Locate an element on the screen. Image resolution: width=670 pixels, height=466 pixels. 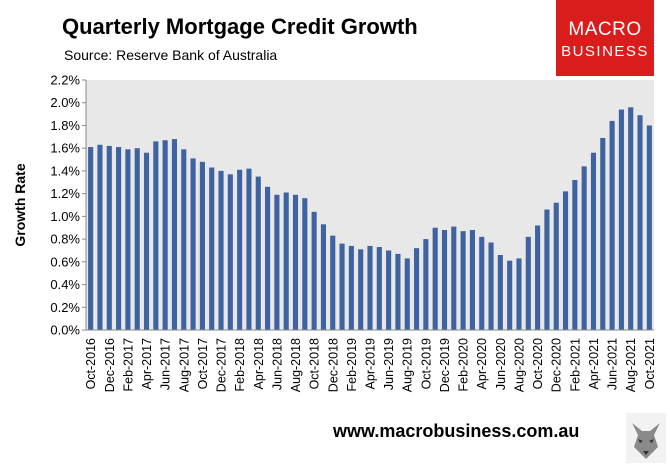
x-tick-label: Dec-2017 is located at coordinates (222, 365).